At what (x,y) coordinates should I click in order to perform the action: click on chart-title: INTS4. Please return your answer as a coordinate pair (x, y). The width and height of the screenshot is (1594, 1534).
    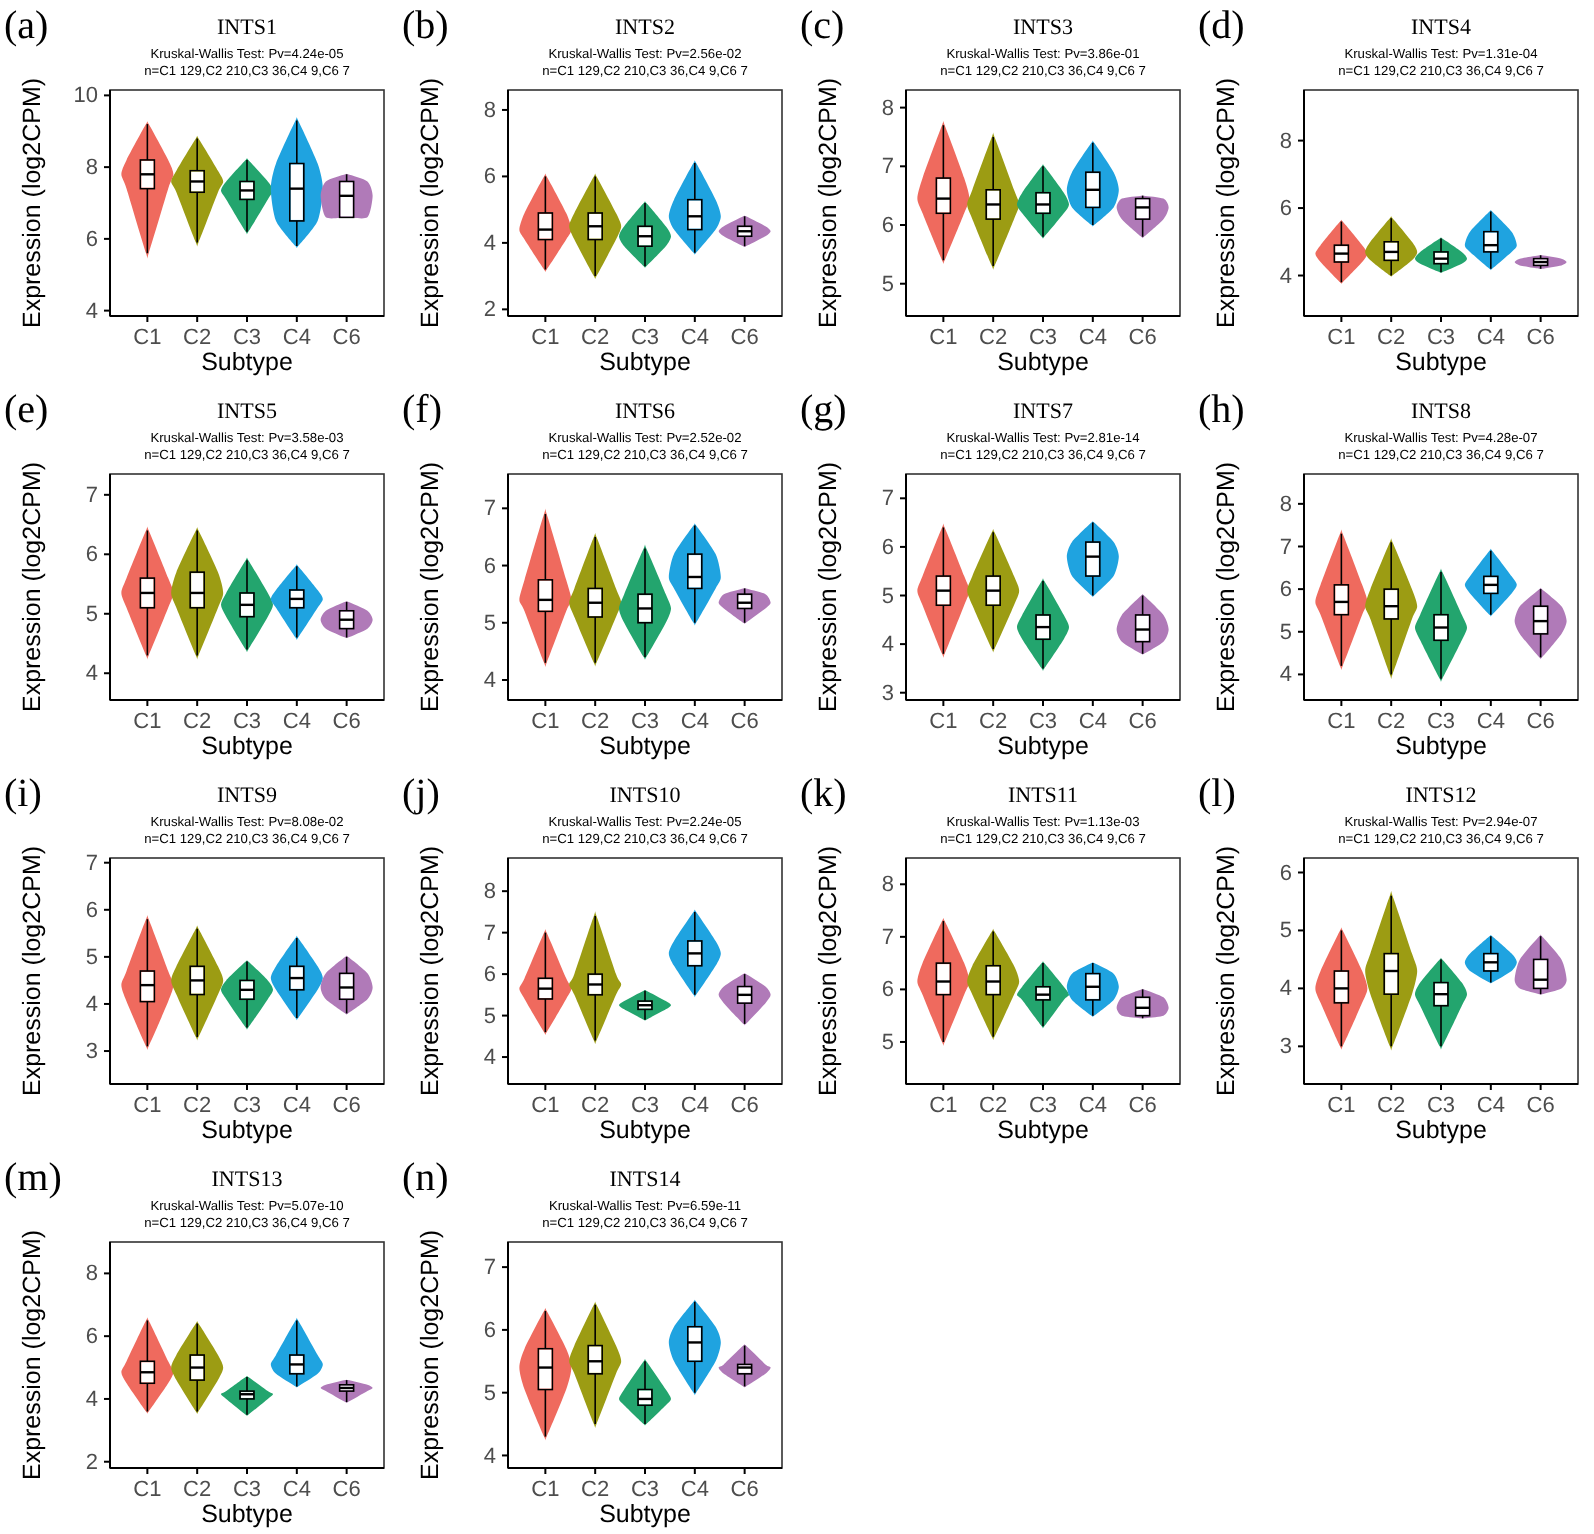
    Looking at the image, I should click on (1441, 28).